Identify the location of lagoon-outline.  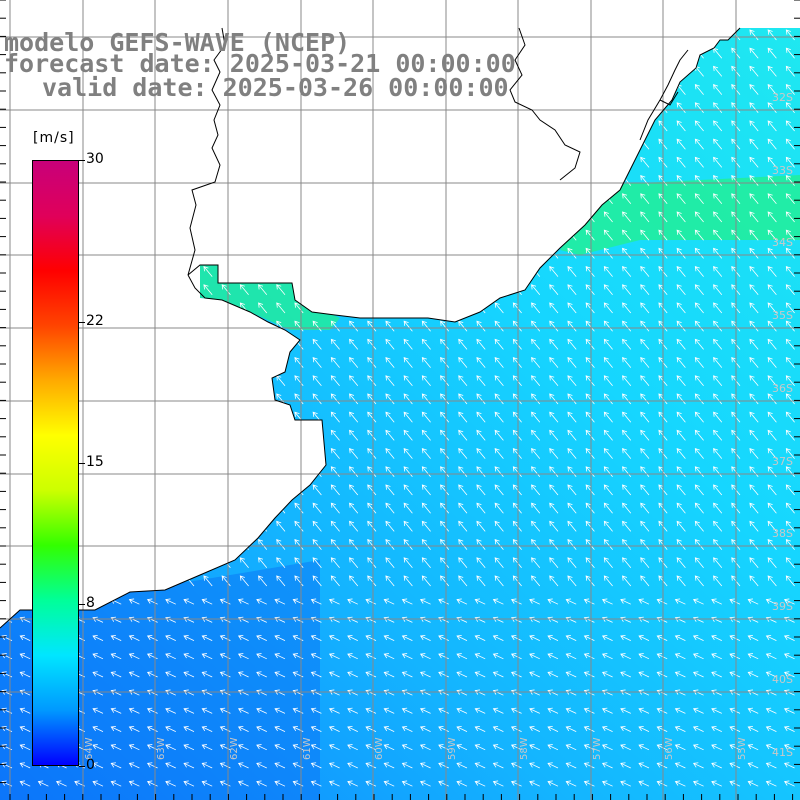
(664, 95).